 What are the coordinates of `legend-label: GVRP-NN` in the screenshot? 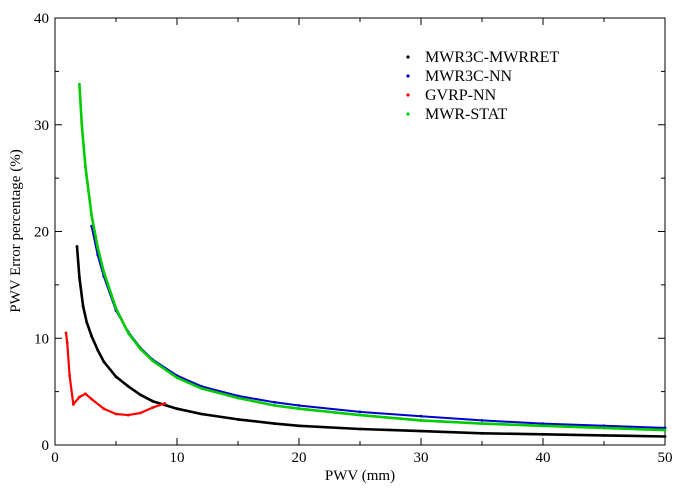 It's located at (461, 95).